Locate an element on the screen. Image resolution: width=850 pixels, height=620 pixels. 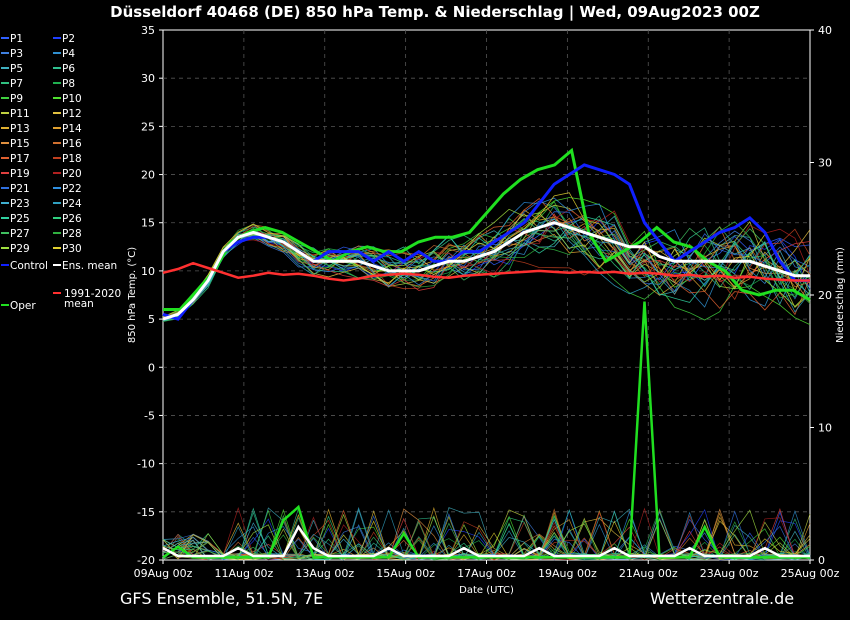
x-tick-label: 25Aug 00z is located at coordinates (810, 573).